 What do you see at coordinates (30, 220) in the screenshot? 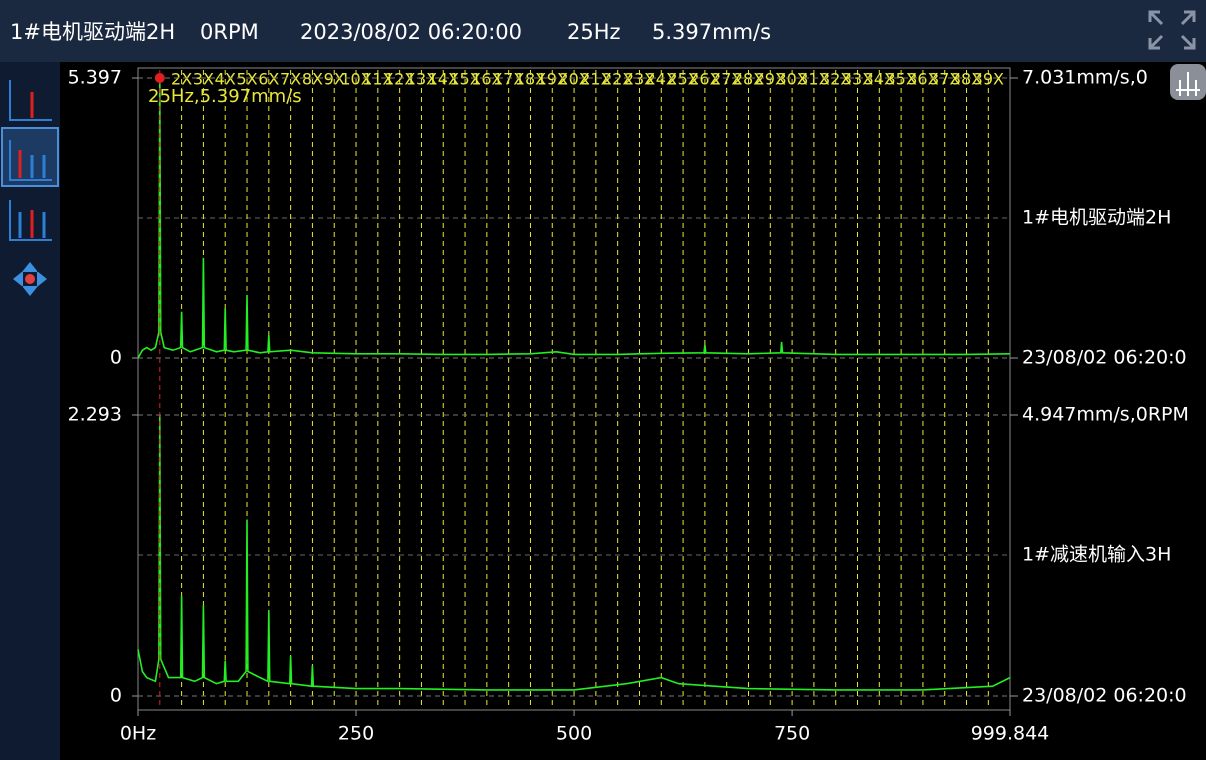
I see `tool-harmonic` at bounding box center [30, 220].